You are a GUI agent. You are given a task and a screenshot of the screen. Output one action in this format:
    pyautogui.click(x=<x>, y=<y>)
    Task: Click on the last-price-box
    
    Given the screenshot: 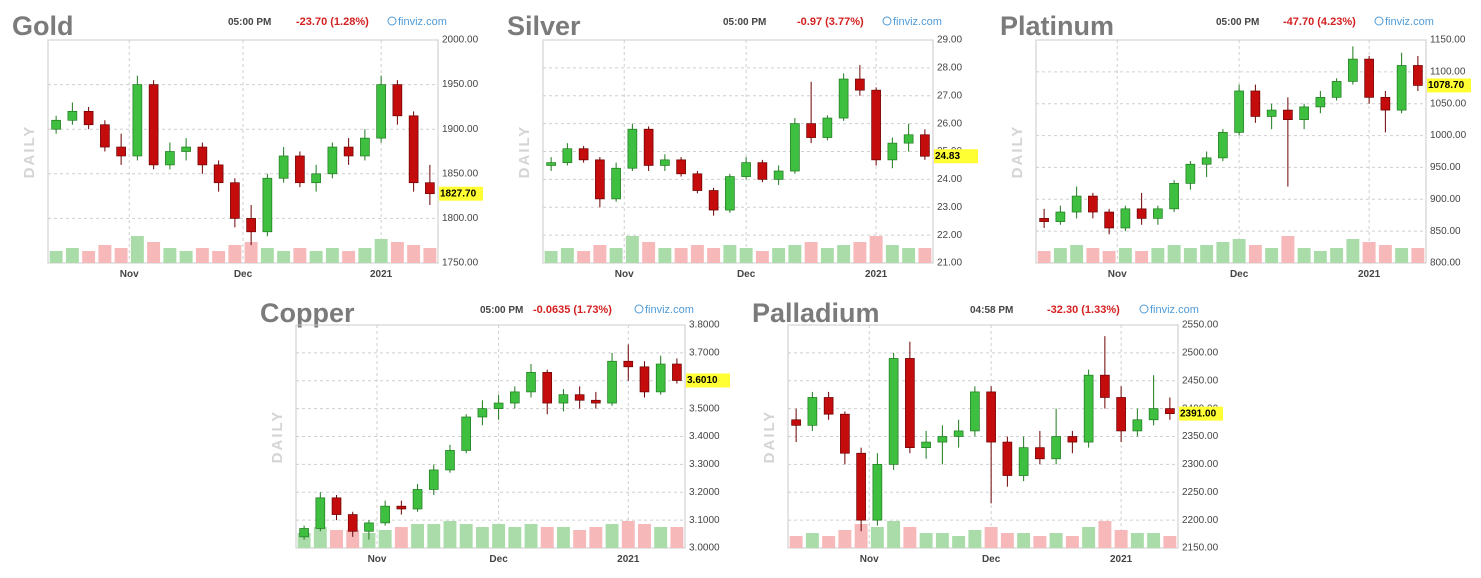 What is the action you would take?
    pyautogui.click(x=1449, y=85)
    